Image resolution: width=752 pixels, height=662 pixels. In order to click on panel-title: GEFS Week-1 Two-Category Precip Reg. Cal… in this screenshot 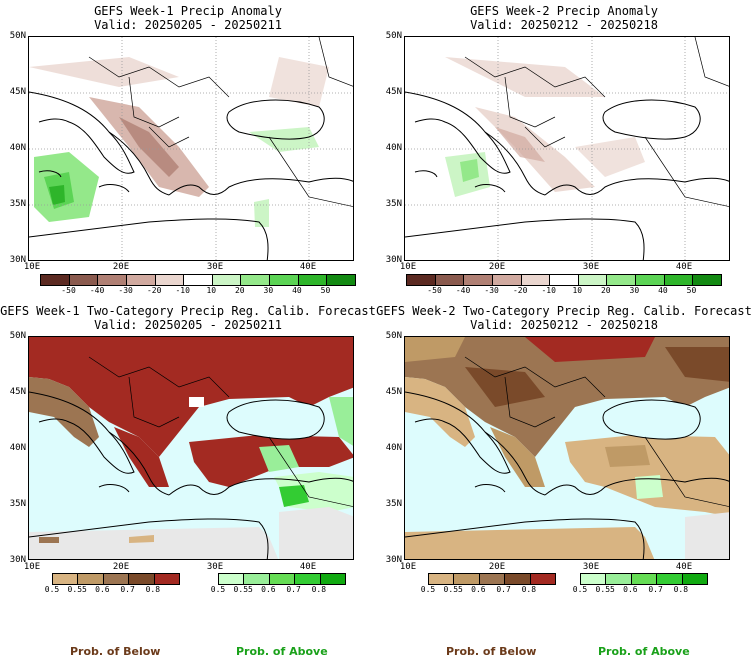, I will do `click(188, 311)`.